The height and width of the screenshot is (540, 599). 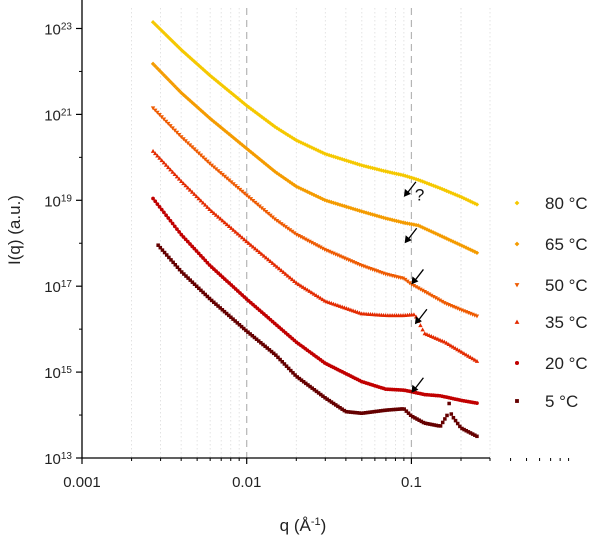 I want to click on legend-label: 65 °C, so click(x=566, y=244).